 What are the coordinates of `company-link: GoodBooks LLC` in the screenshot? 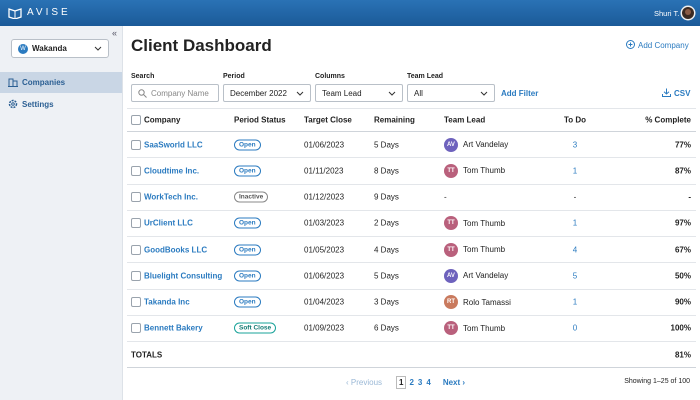 It's located at (176, 250).